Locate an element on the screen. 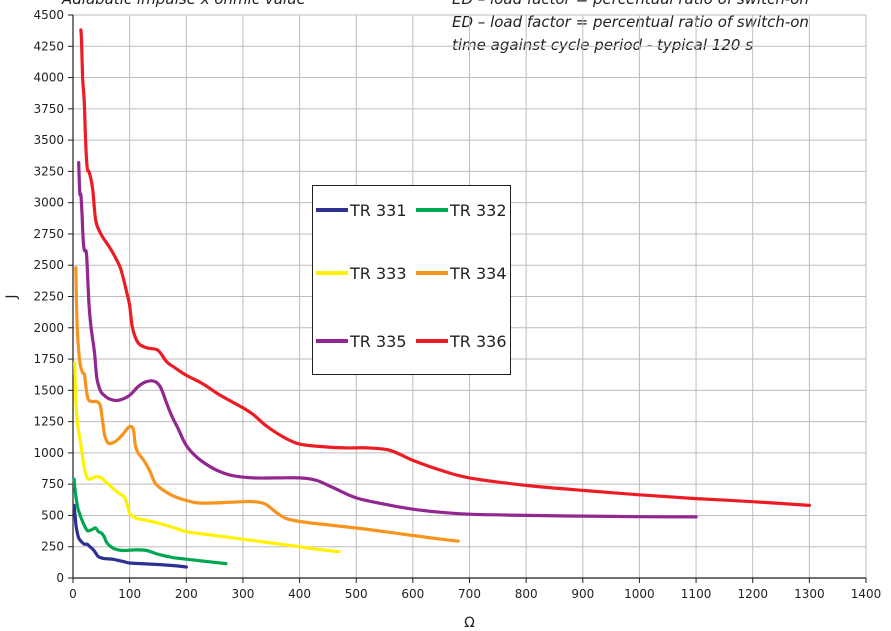 The height and width of the screenshot is (631, 891). legend-item-tr-332: TR 332 is located at coordinates (461, 210).